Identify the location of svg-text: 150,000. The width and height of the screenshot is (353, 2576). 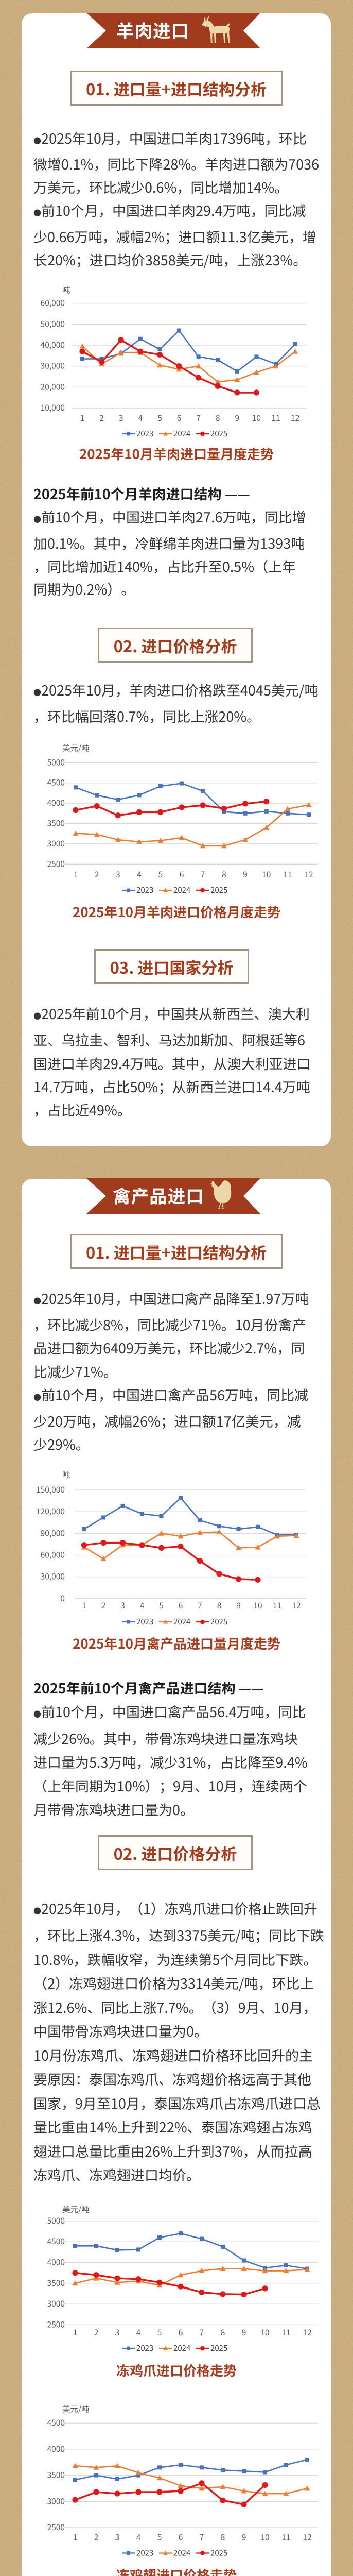
(51, 1489).